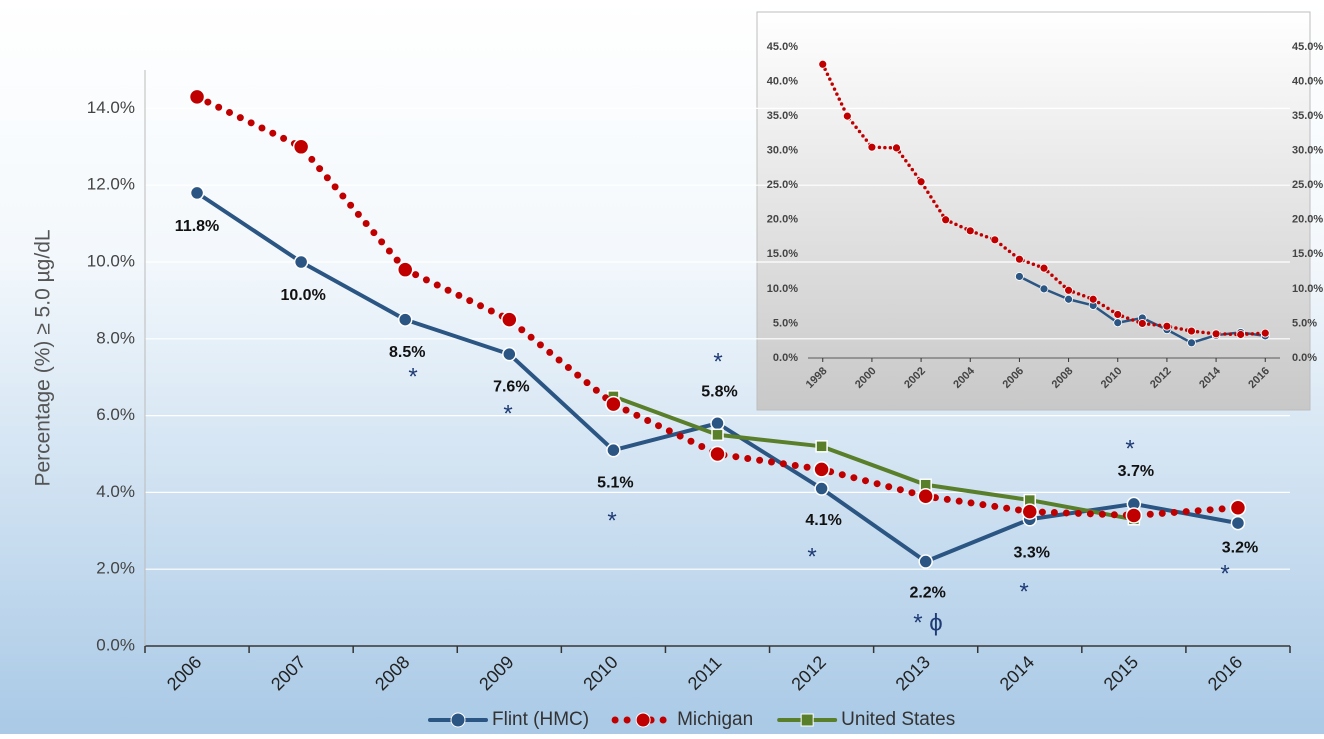  Describe the element at coordinates (115, 491) in the screenshot. I see `y-tick-label: 4.0%` at that location.